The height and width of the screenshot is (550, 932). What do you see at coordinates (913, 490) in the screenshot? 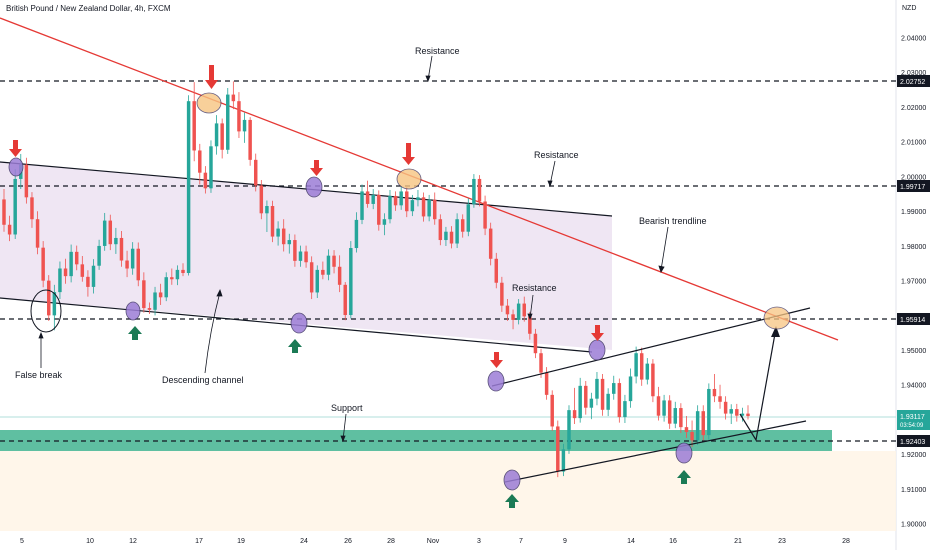
I see `price-tick-label: 1.91000` at bounding box center [913, 490].